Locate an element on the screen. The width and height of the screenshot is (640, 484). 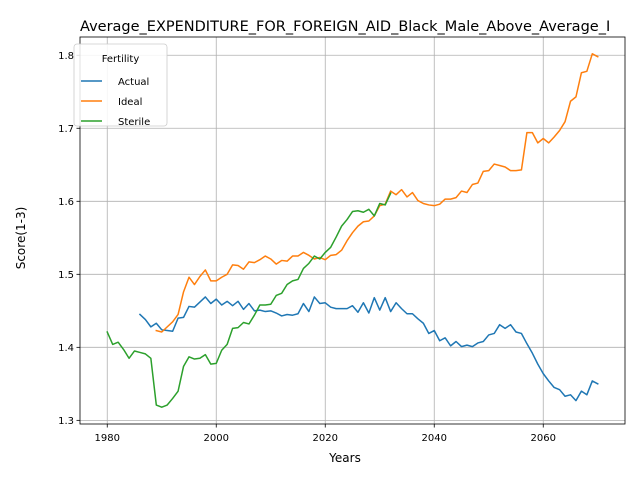
x-tick-label: 2040 is located at coordinates (434, 438).